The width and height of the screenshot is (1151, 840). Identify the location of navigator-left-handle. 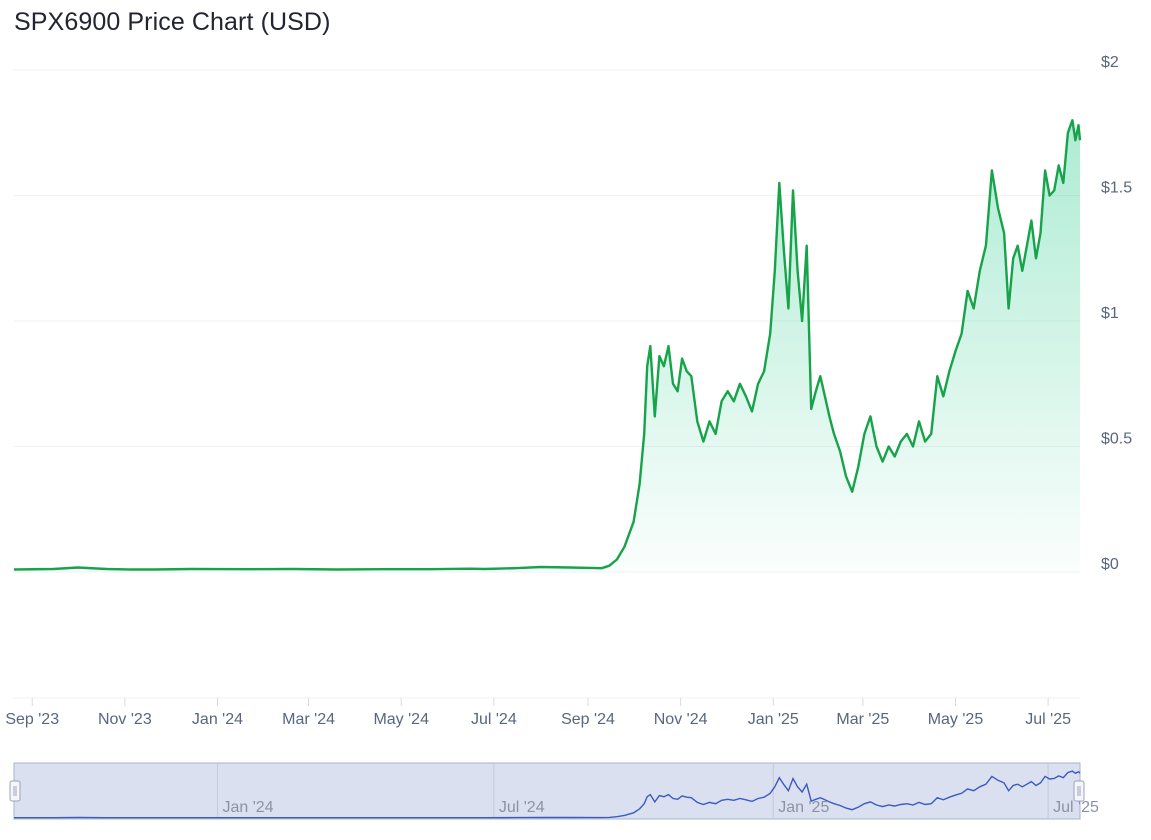
(15, 791).